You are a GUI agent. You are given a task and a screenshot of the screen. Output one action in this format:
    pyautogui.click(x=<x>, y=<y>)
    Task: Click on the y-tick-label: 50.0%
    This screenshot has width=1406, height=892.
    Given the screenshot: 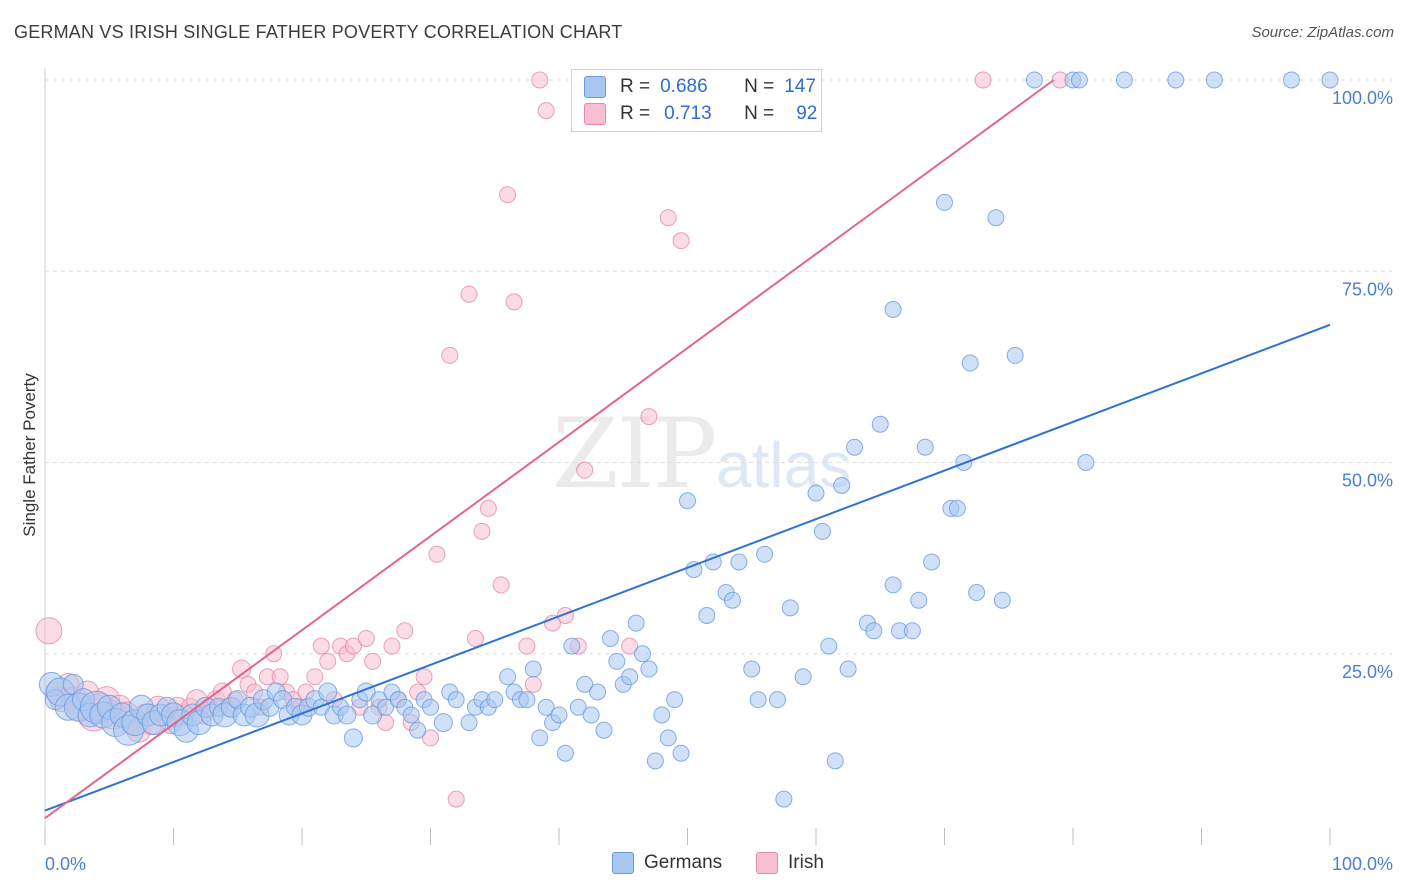 What is the action you would take?
    pyautogui.click(x=1367, y=481)
    